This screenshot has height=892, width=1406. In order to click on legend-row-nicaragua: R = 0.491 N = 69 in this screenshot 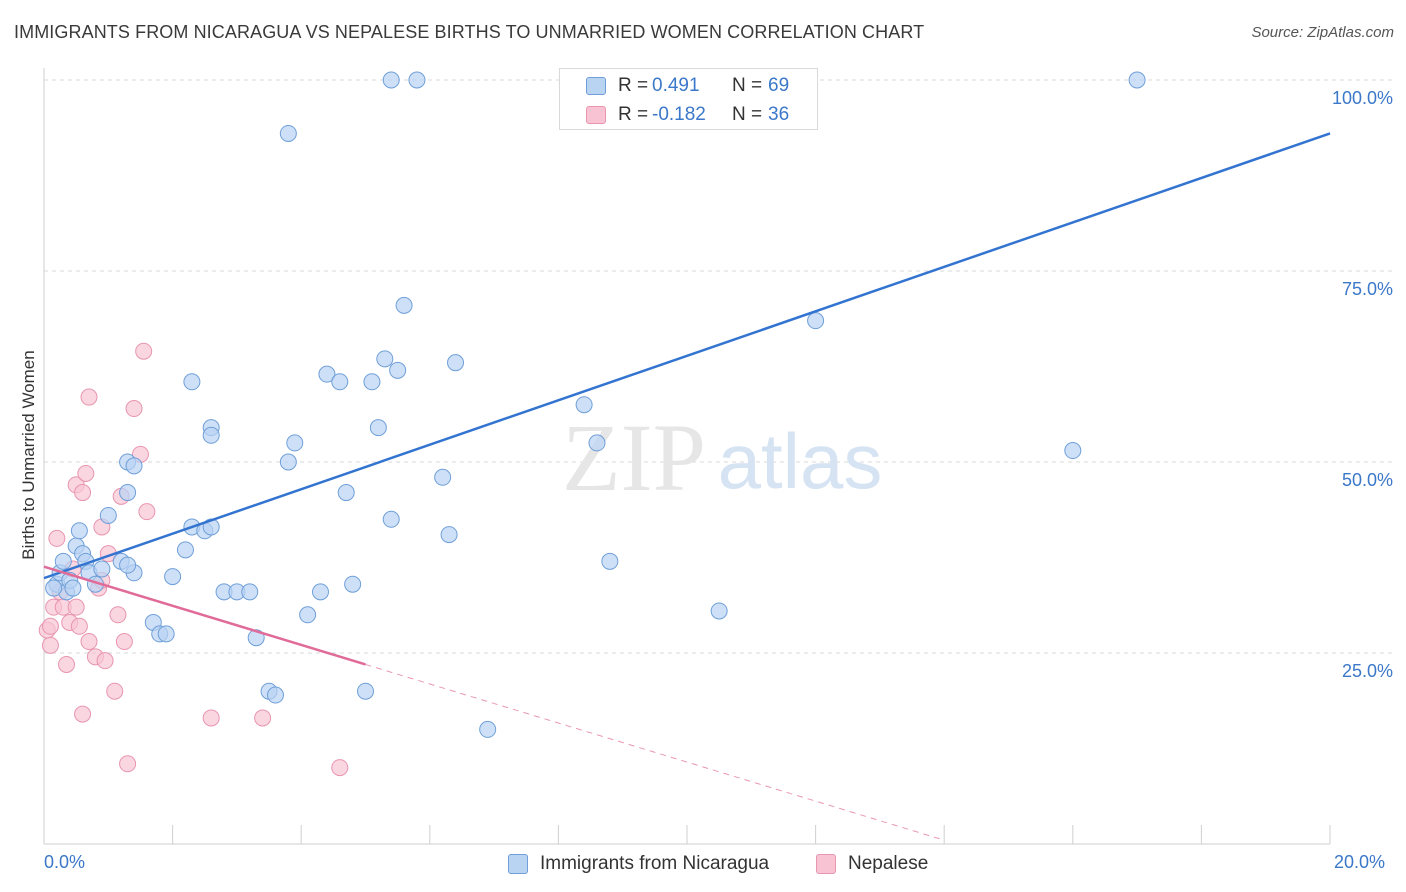, I will do `click(688, 86)`.